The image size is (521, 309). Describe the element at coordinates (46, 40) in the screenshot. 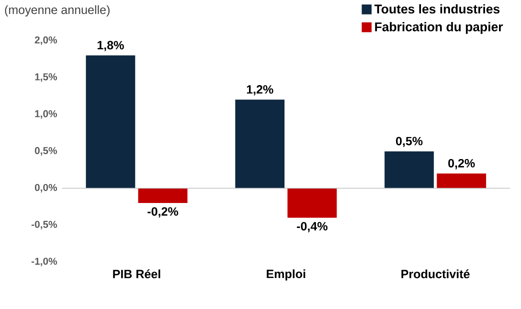

I see `y-tick-label: 2,0%` at that location.